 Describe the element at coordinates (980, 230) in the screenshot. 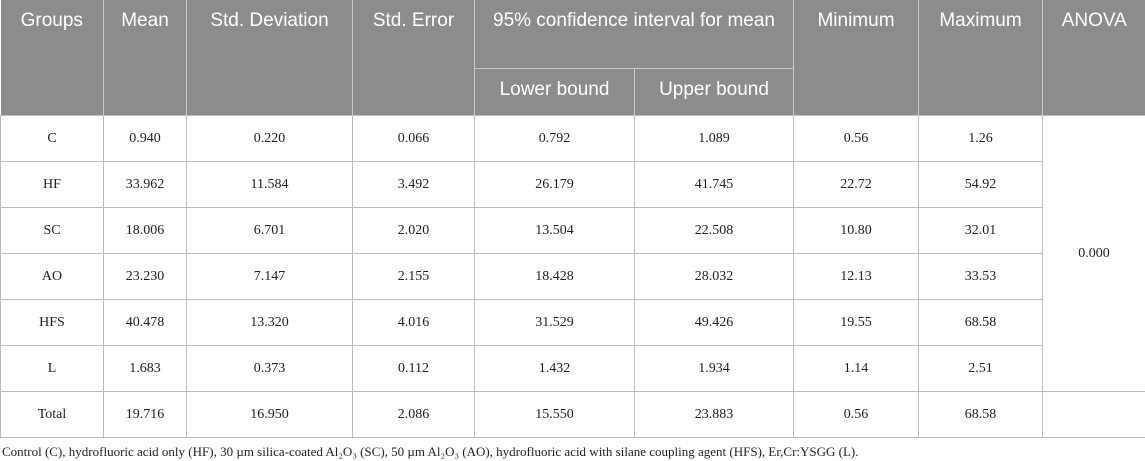

I see `table-cell: 32.01` at that location.